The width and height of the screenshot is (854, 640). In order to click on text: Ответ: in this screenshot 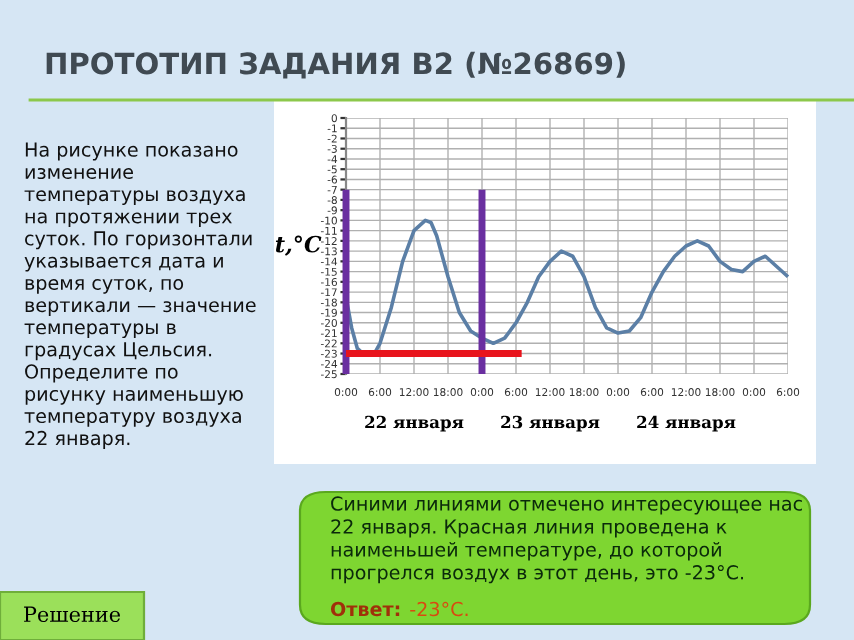, I will do `click(365, 609)`.